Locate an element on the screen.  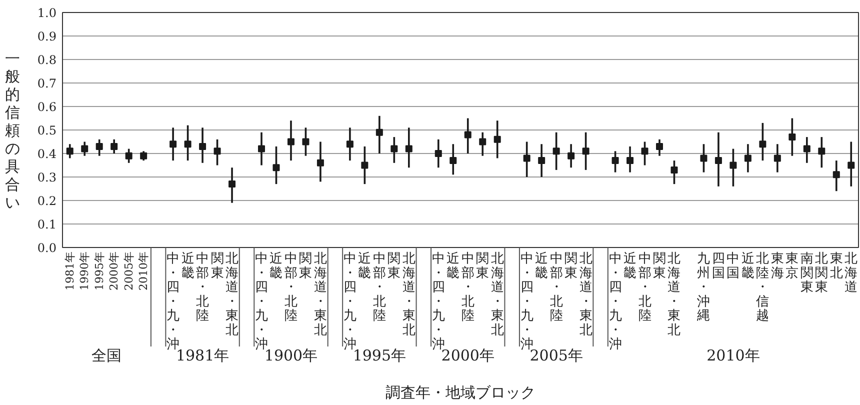
x-tick-label: 2010年 is located at coordinates (143, 270).